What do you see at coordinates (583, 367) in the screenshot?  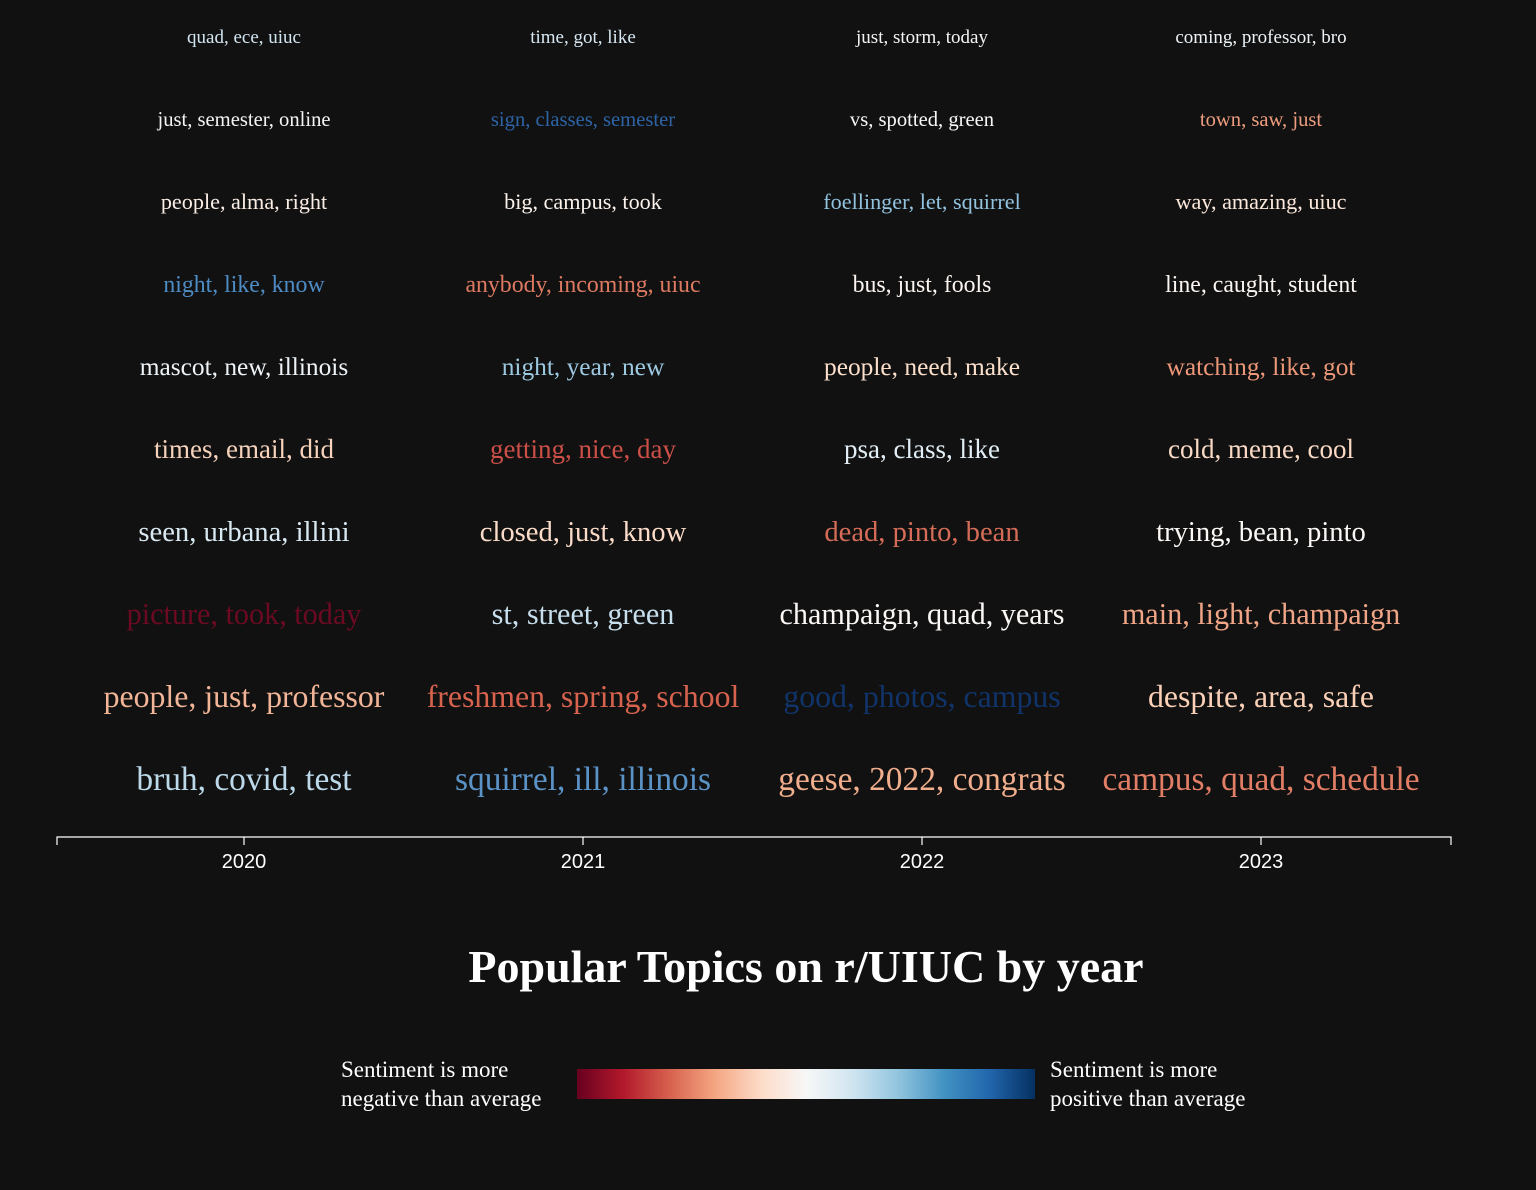 I see `topic-label: night, year, new` at bounding box center [583, 367].